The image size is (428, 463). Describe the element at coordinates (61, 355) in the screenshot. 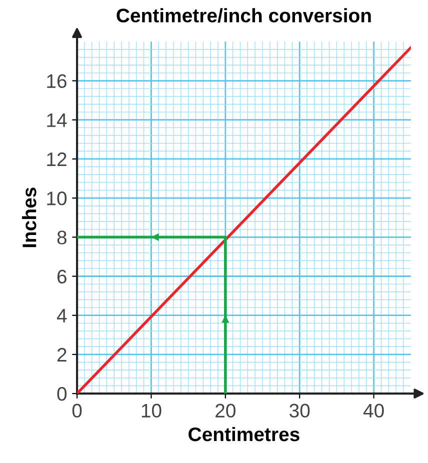

I see `y-tick-label: 2` at that location.